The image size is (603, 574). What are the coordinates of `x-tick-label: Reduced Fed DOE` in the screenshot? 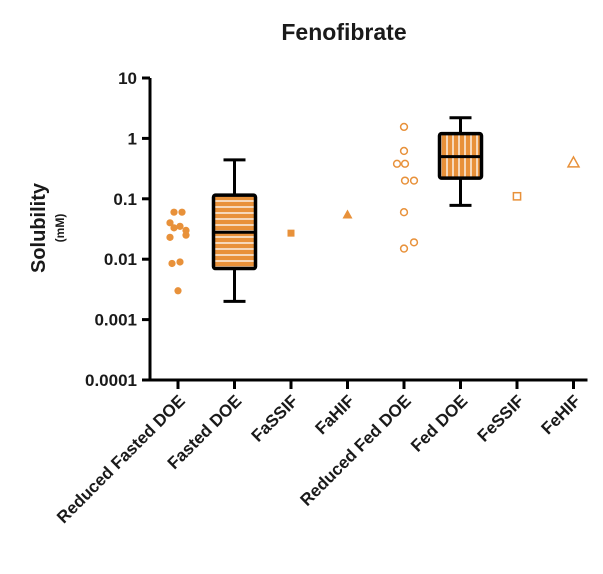 It's located at (356, 450).